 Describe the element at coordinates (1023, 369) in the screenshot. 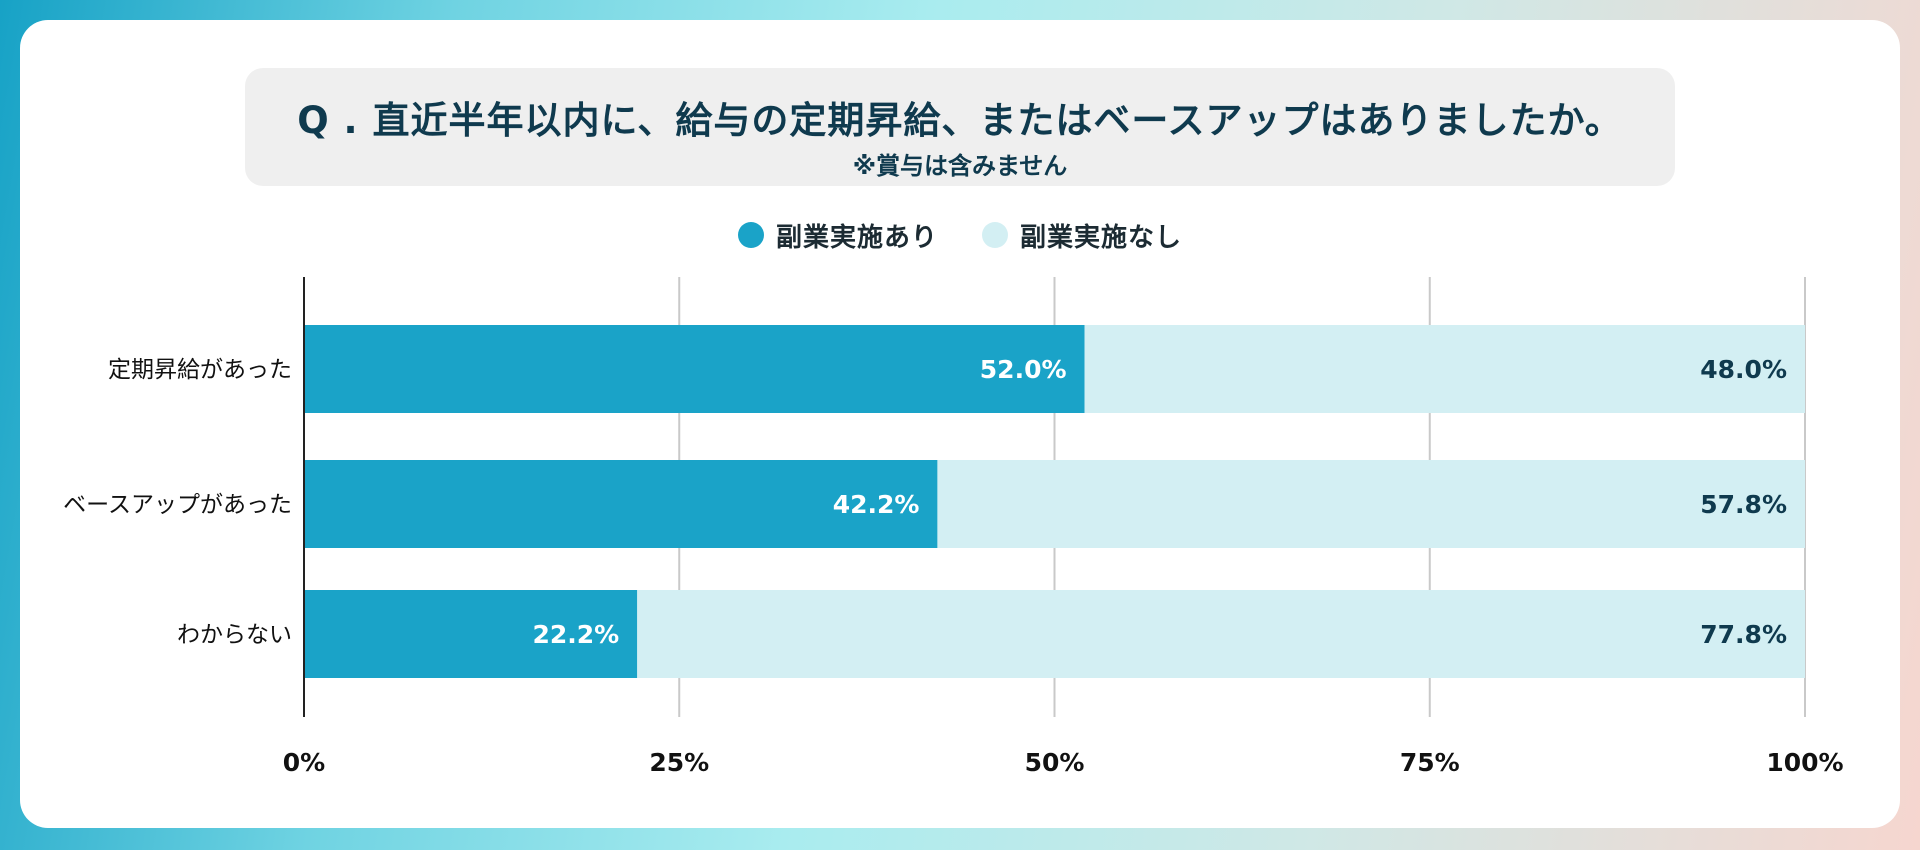

I see `data-label-1-series-1: 52.0%` at that location.